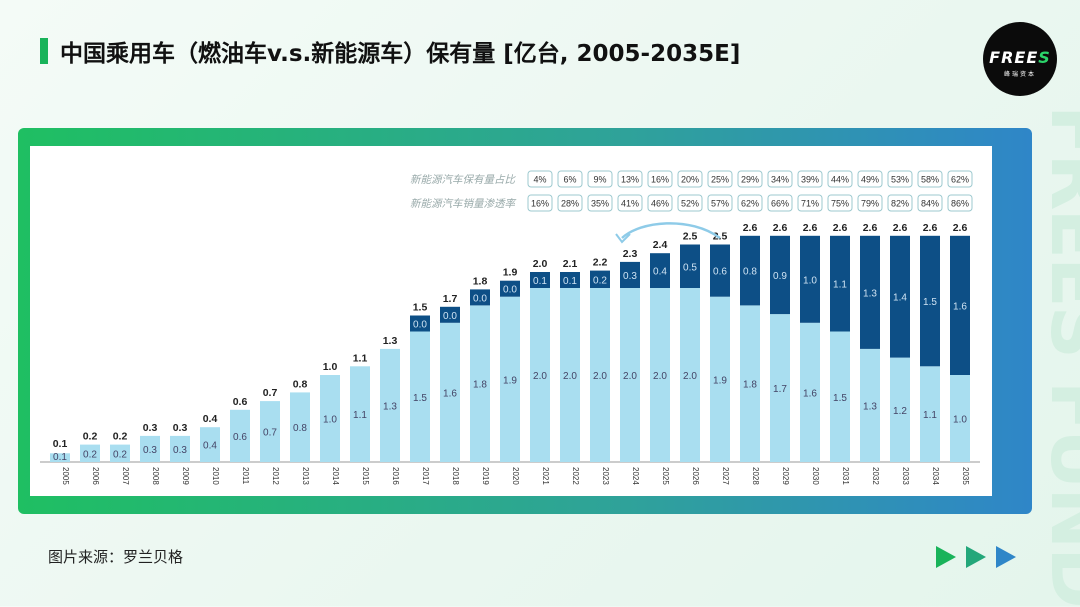  Describe the element at coordinates (420, 308) in the screenshot. I see `label-total-2017: 1.5` at that location.